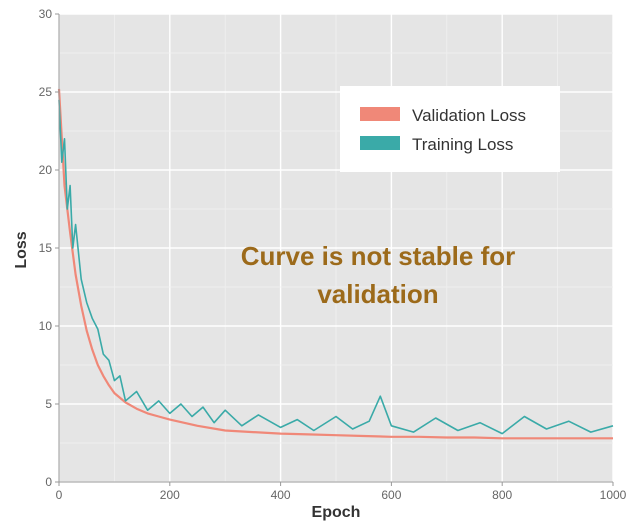 Image resolution: width=634 pixels, height=526 pixels. Describe the element at coordinates (336, 512) in the screenshot. I see `x-axis-title: Epoch` at that location.